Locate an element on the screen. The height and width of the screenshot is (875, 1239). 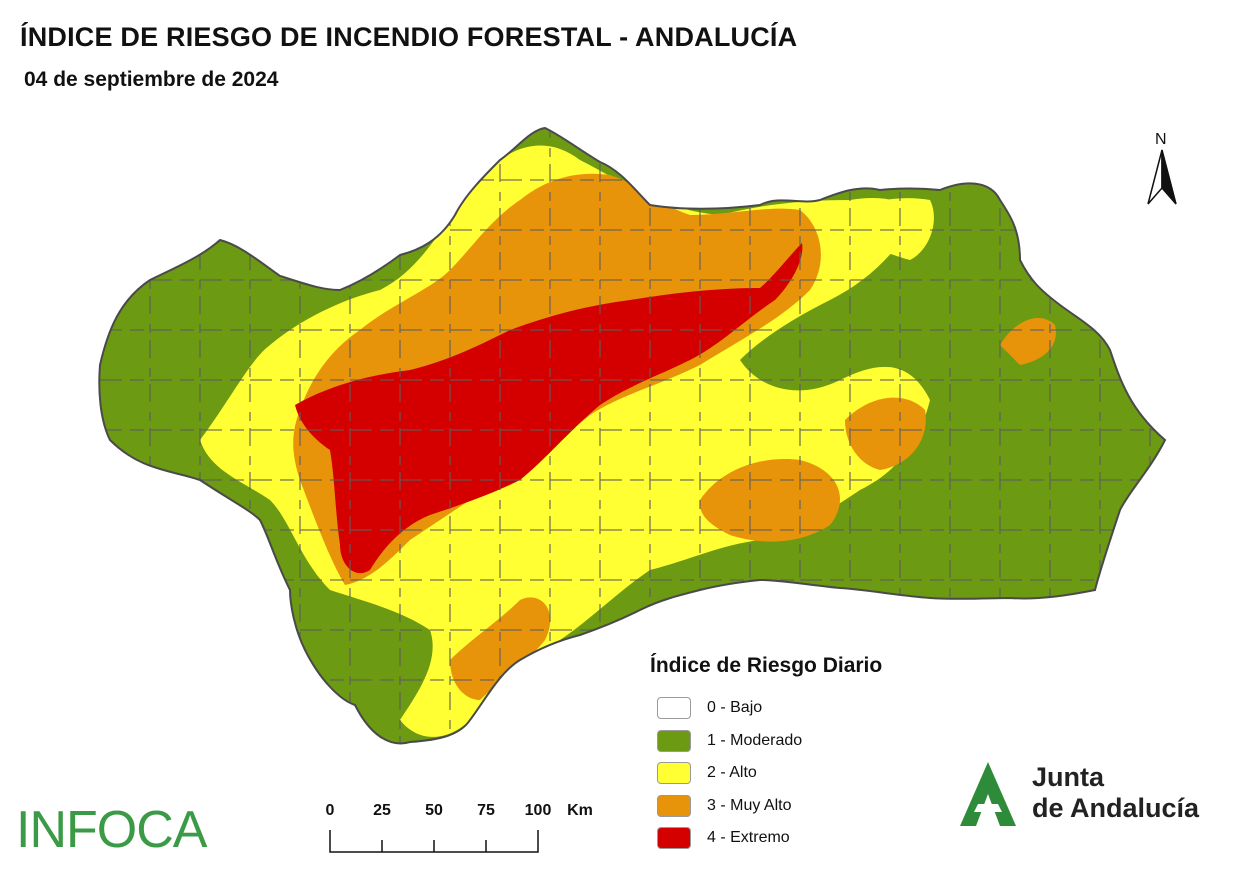
map-date: 04 de septiembre de 2024 is located at coordinates (151, 79).